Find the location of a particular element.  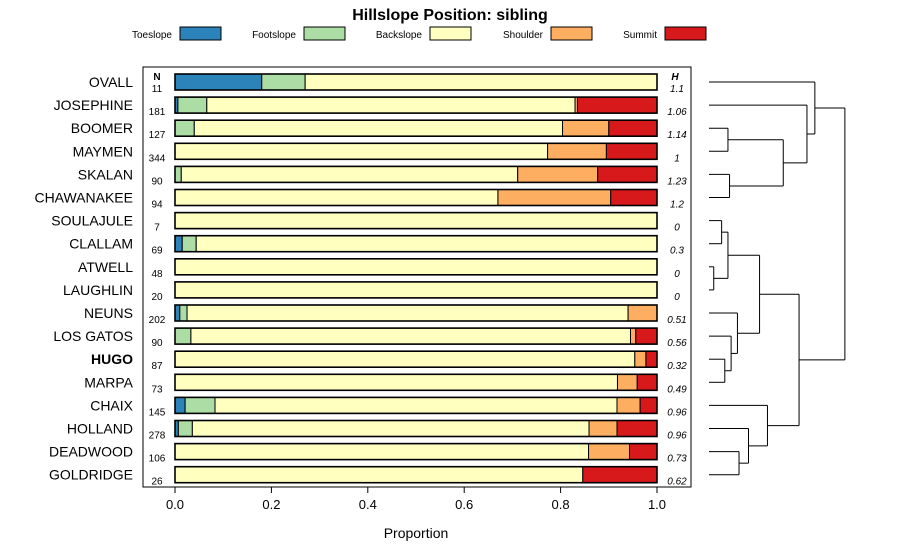

bar-maymen is located at coordinates (416, 151).